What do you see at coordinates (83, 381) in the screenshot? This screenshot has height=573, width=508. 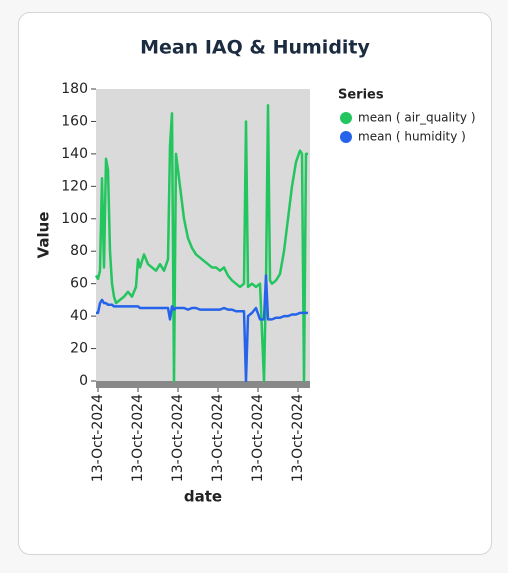 I see `y-tick-label: 0` at bounding box center [83, 381].